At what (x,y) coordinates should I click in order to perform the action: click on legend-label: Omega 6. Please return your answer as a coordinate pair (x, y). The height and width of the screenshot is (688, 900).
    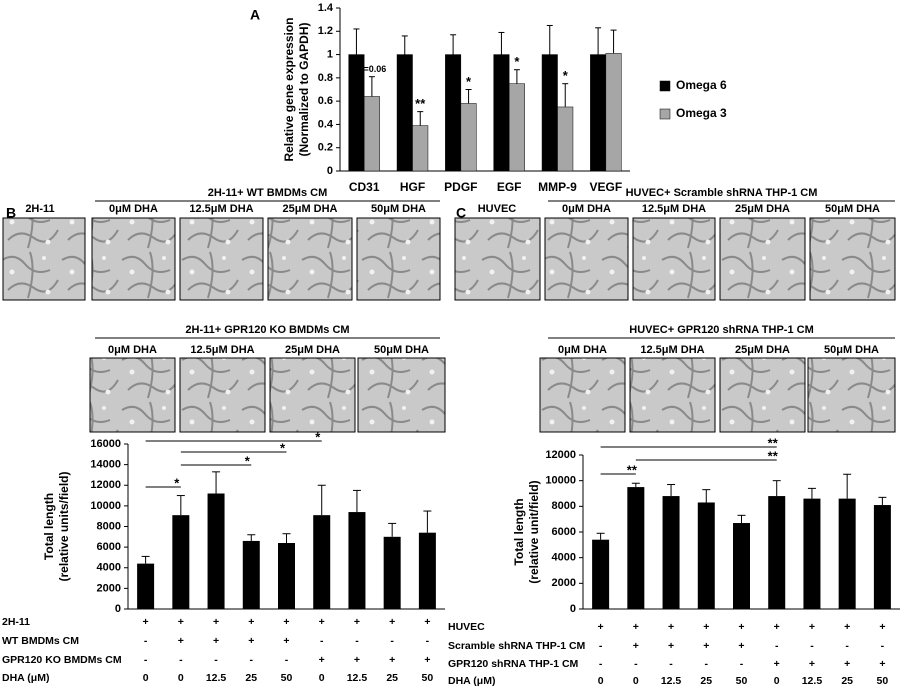
    Looking at the image, I should click on (701, 85).